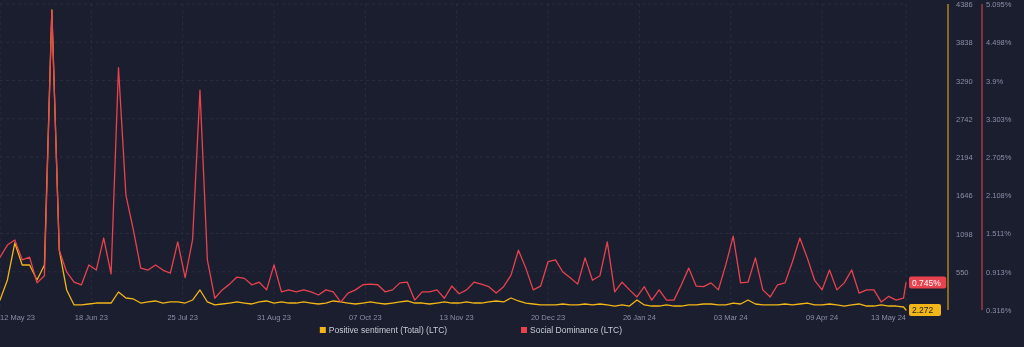 Image resolution: width=1024 pixels, height=347 pixels. I want to click on data-label: 0.745%, so click(927, 283).